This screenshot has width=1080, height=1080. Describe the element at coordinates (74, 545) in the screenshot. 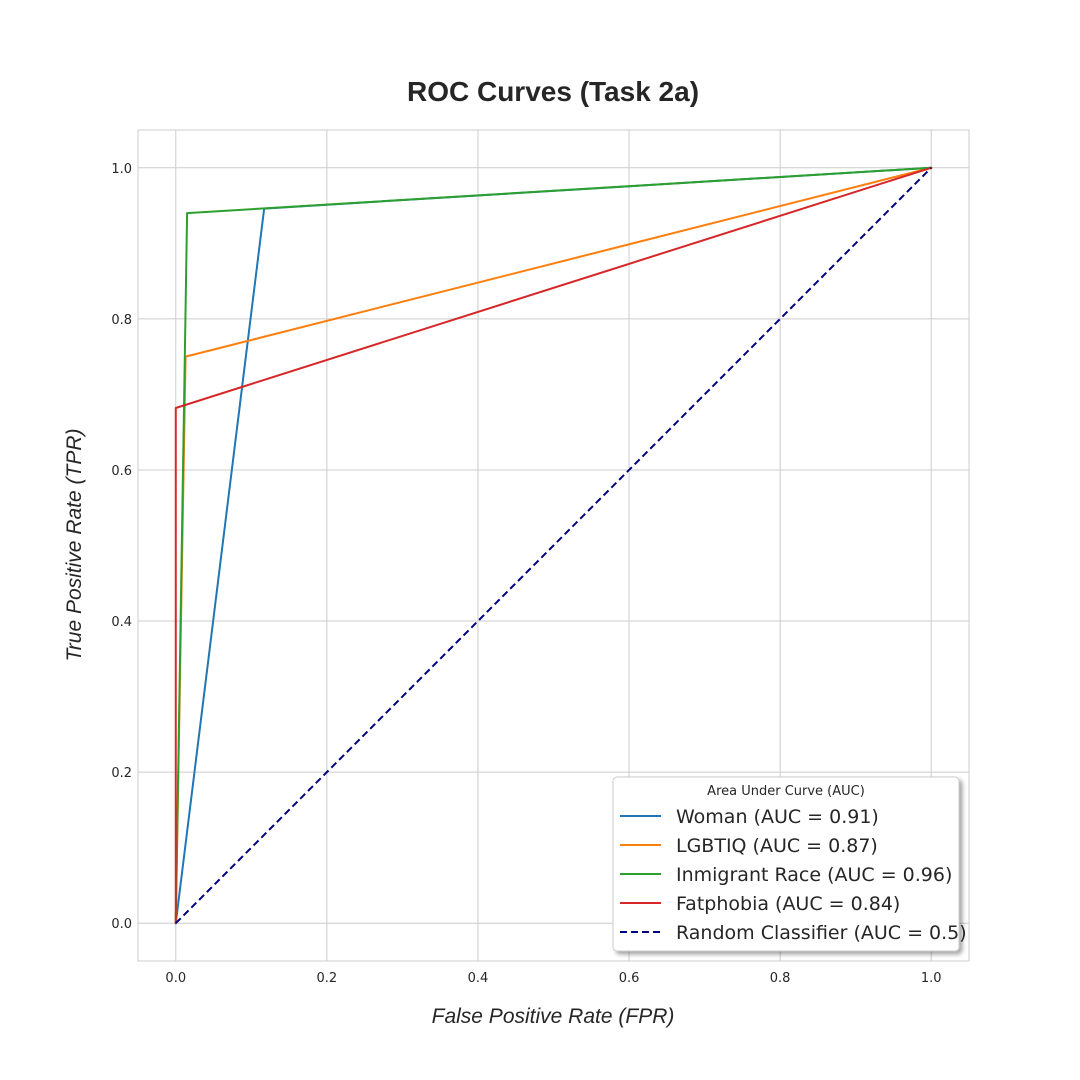

I see `y-axis-label: True Positive Rate (TPR)` at that location.